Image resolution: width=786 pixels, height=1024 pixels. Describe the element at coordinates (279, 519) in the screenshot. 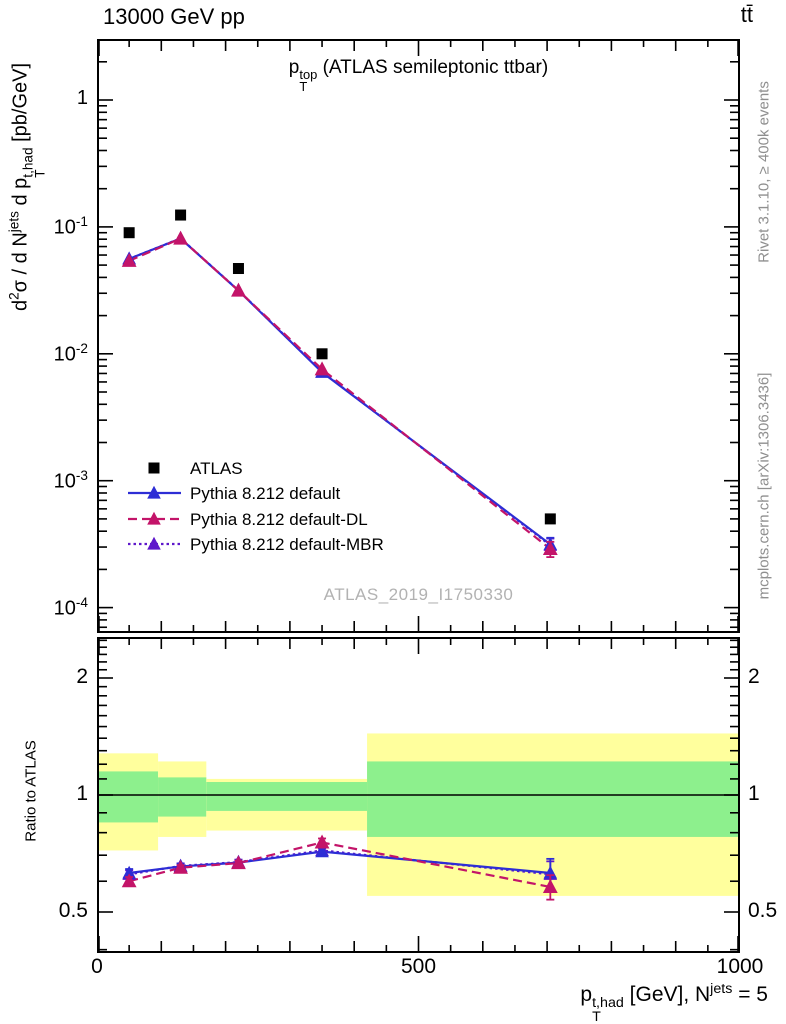

I see `legend-label: Pythia 8.212 default-DL` at that location.